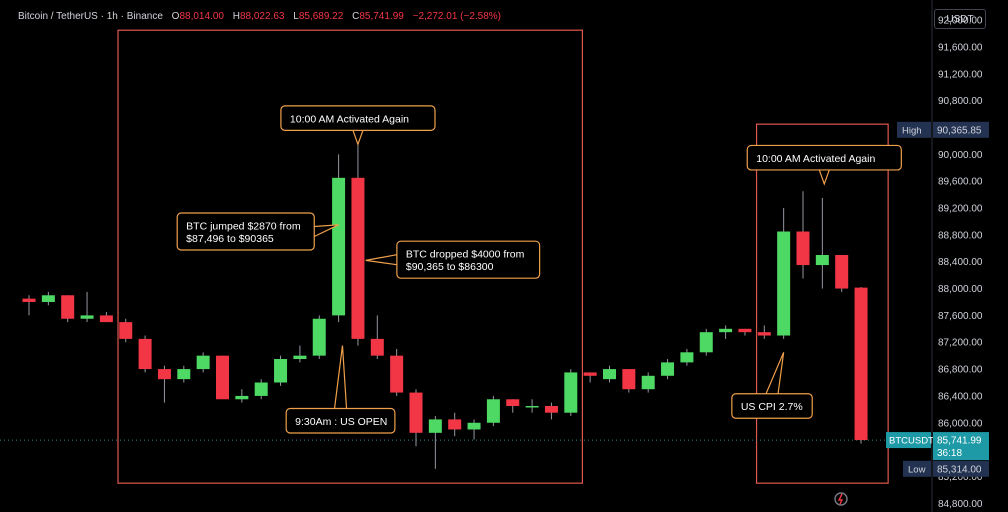 Image resolution: width=1008 pixels, height=512 pixels. I want to click on annotation-callout: 9:30Am : US OPEN, so click(340, 389).